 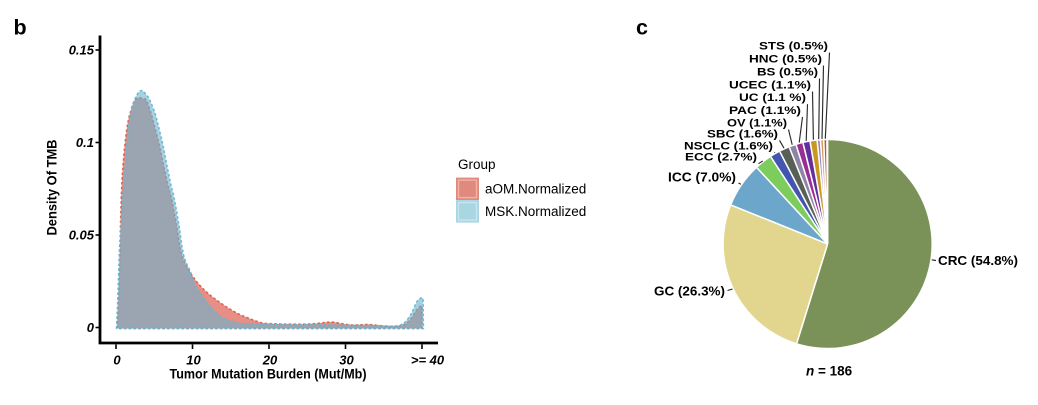 What do you see at coordinates (702, 177) in the screenshot?
I see `svg-text: ICC (7.0%)` at bounding box center [702, 177].